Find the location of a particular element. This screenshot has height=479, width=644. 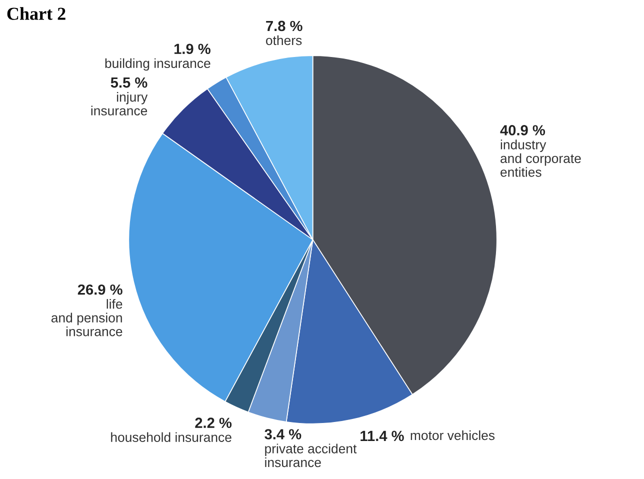

slice-label: motor vehicles is located at coordinates (452, 435).